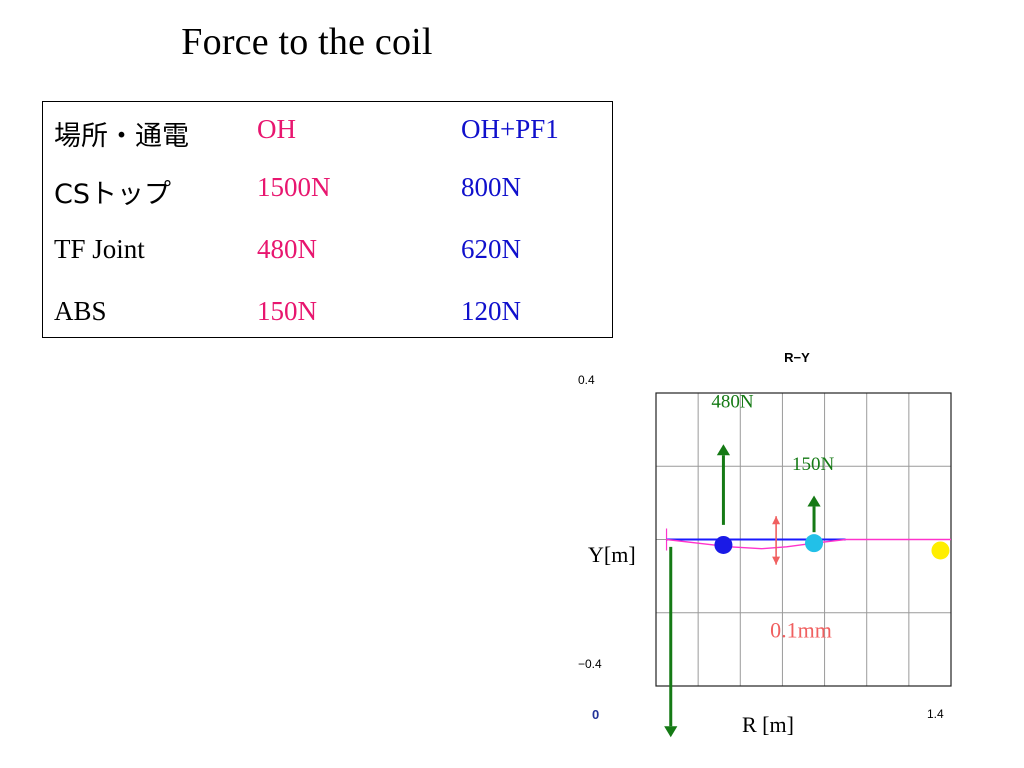  I want to click on table-cell-location: TF Joint, so click(99, 249).